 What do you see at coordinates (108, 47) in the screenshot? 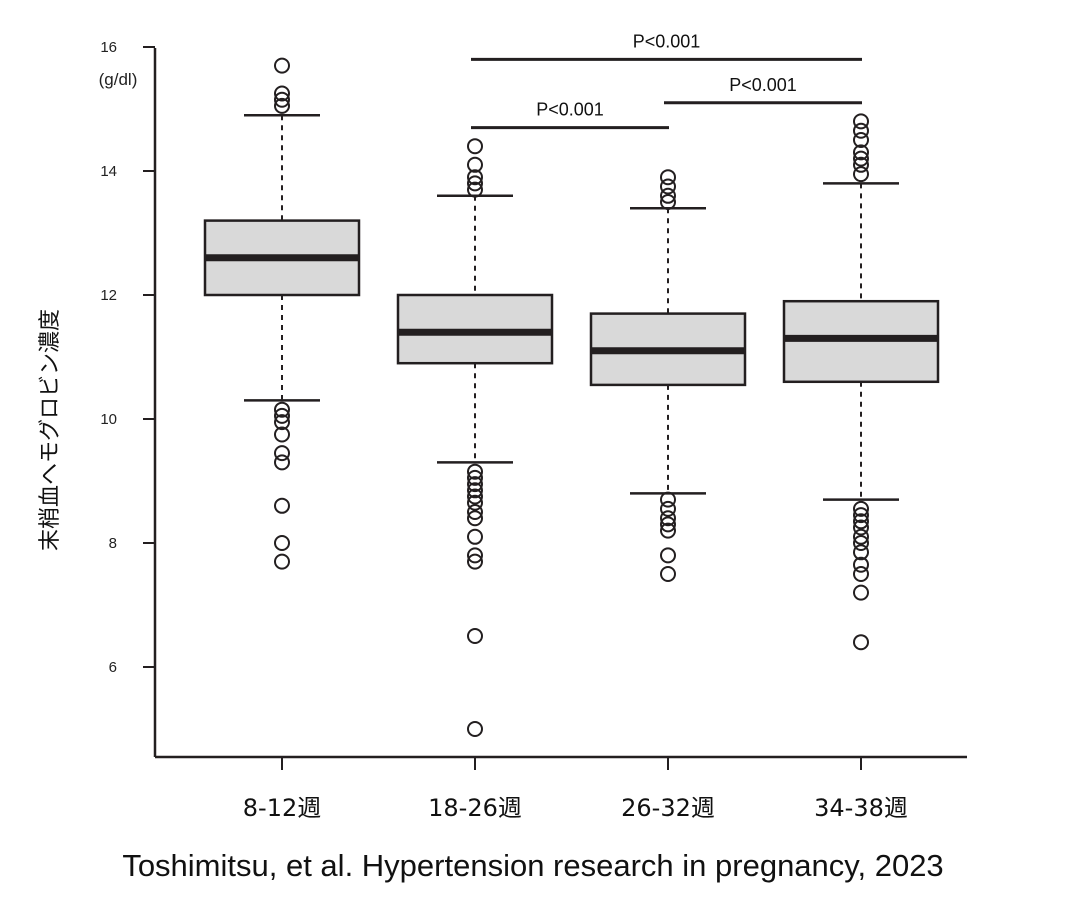
I see `y-tick-label: 16` at bounding box center [108, 47].